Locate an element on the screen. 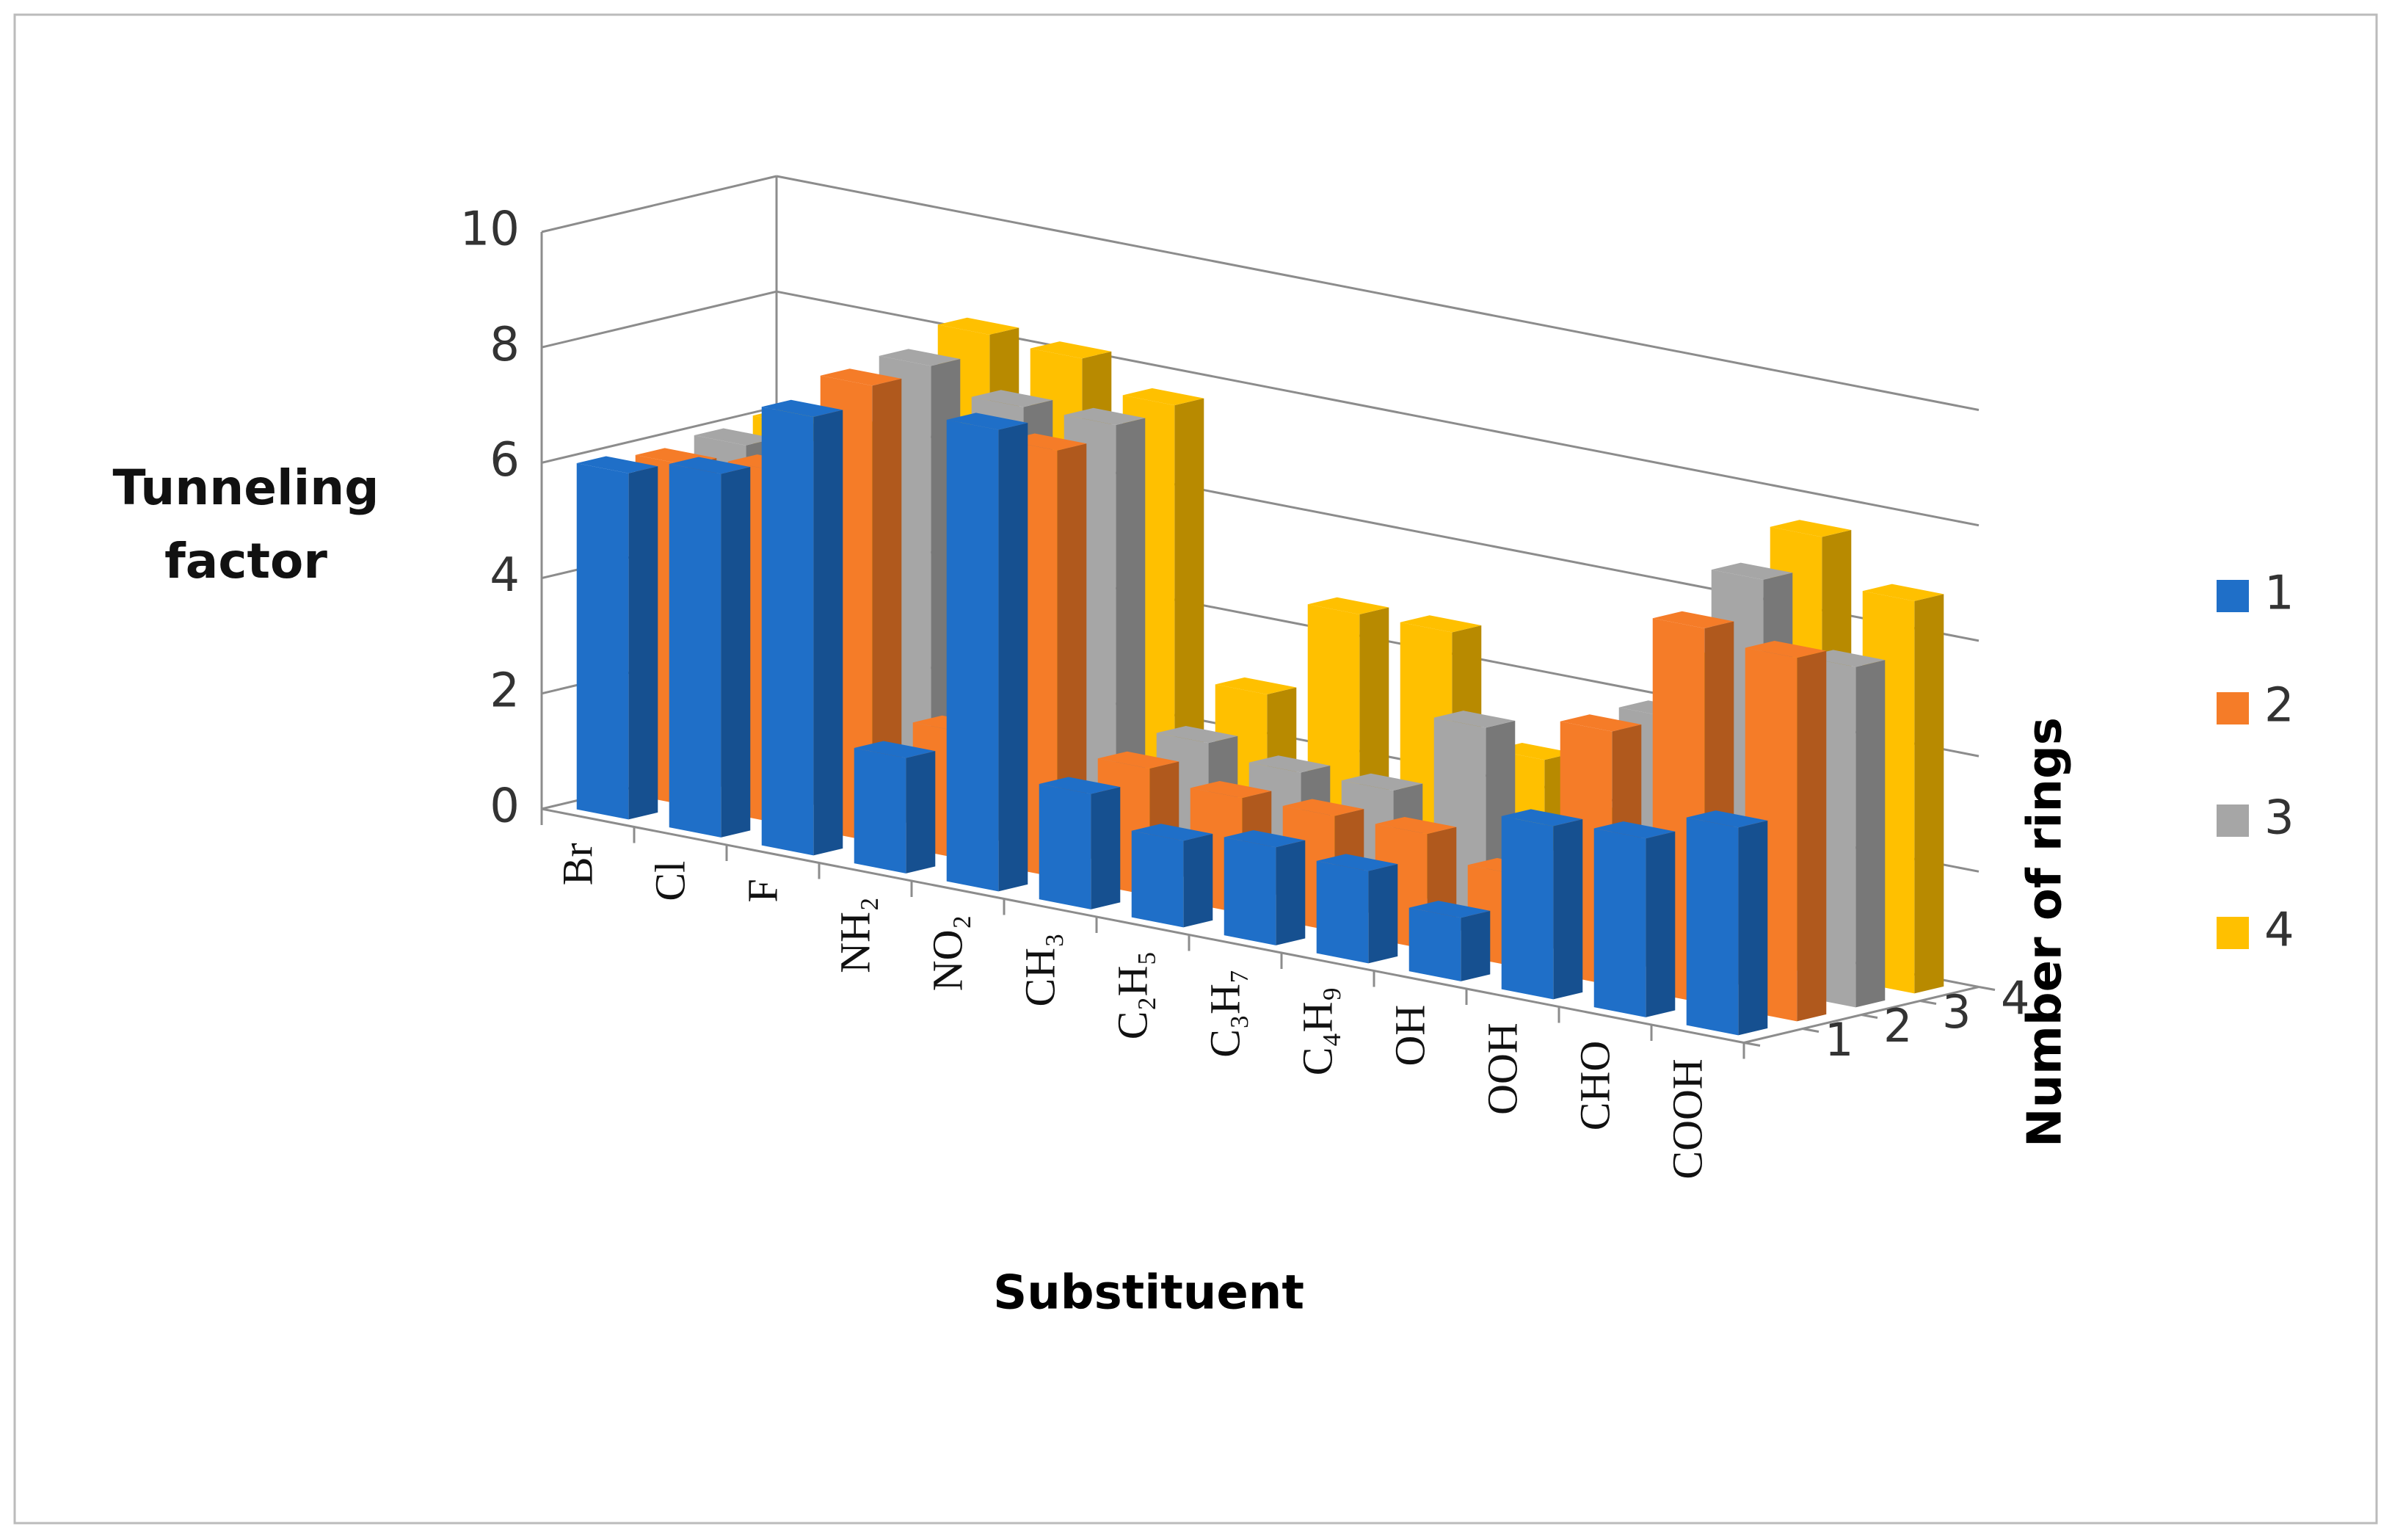 The image size is (2392, 1540). depth-tick-label: 3 is located at coordinates (1957, 1012).